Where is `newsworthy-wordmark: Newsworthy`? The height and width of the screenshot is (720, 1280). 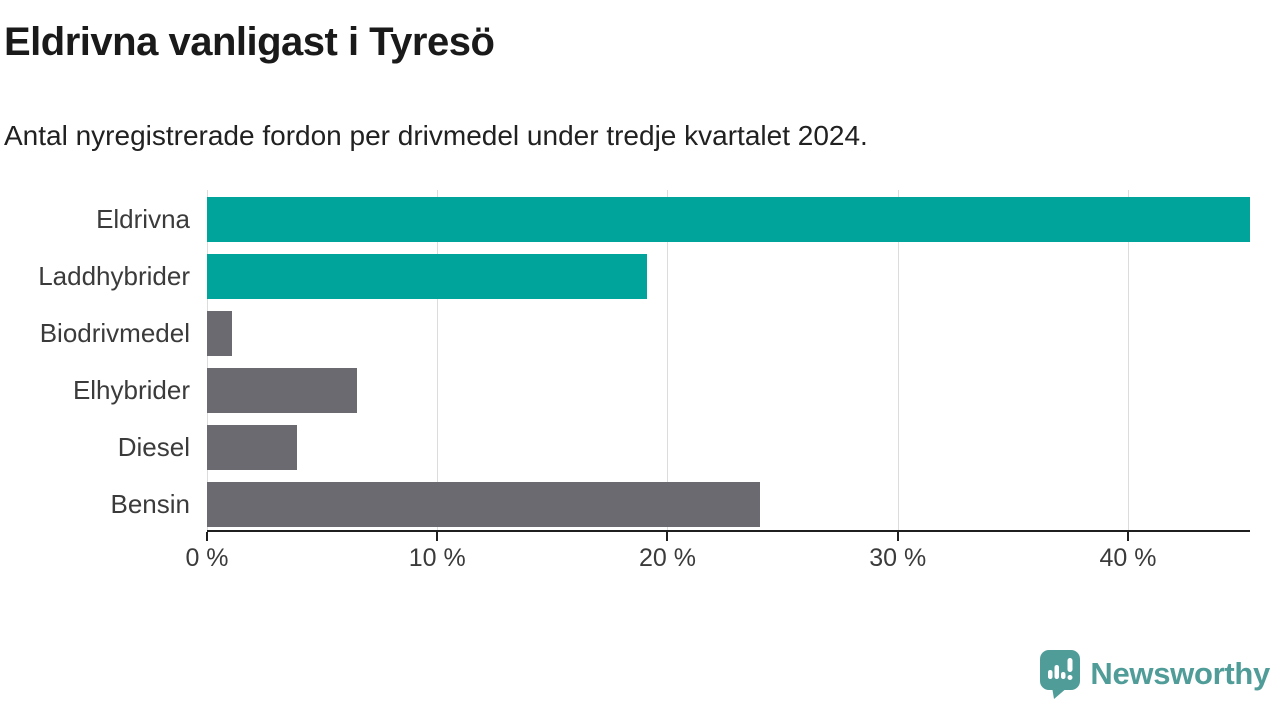 newsworthy-wordmark: Newsworthy is located at coordinates (1180, 673).